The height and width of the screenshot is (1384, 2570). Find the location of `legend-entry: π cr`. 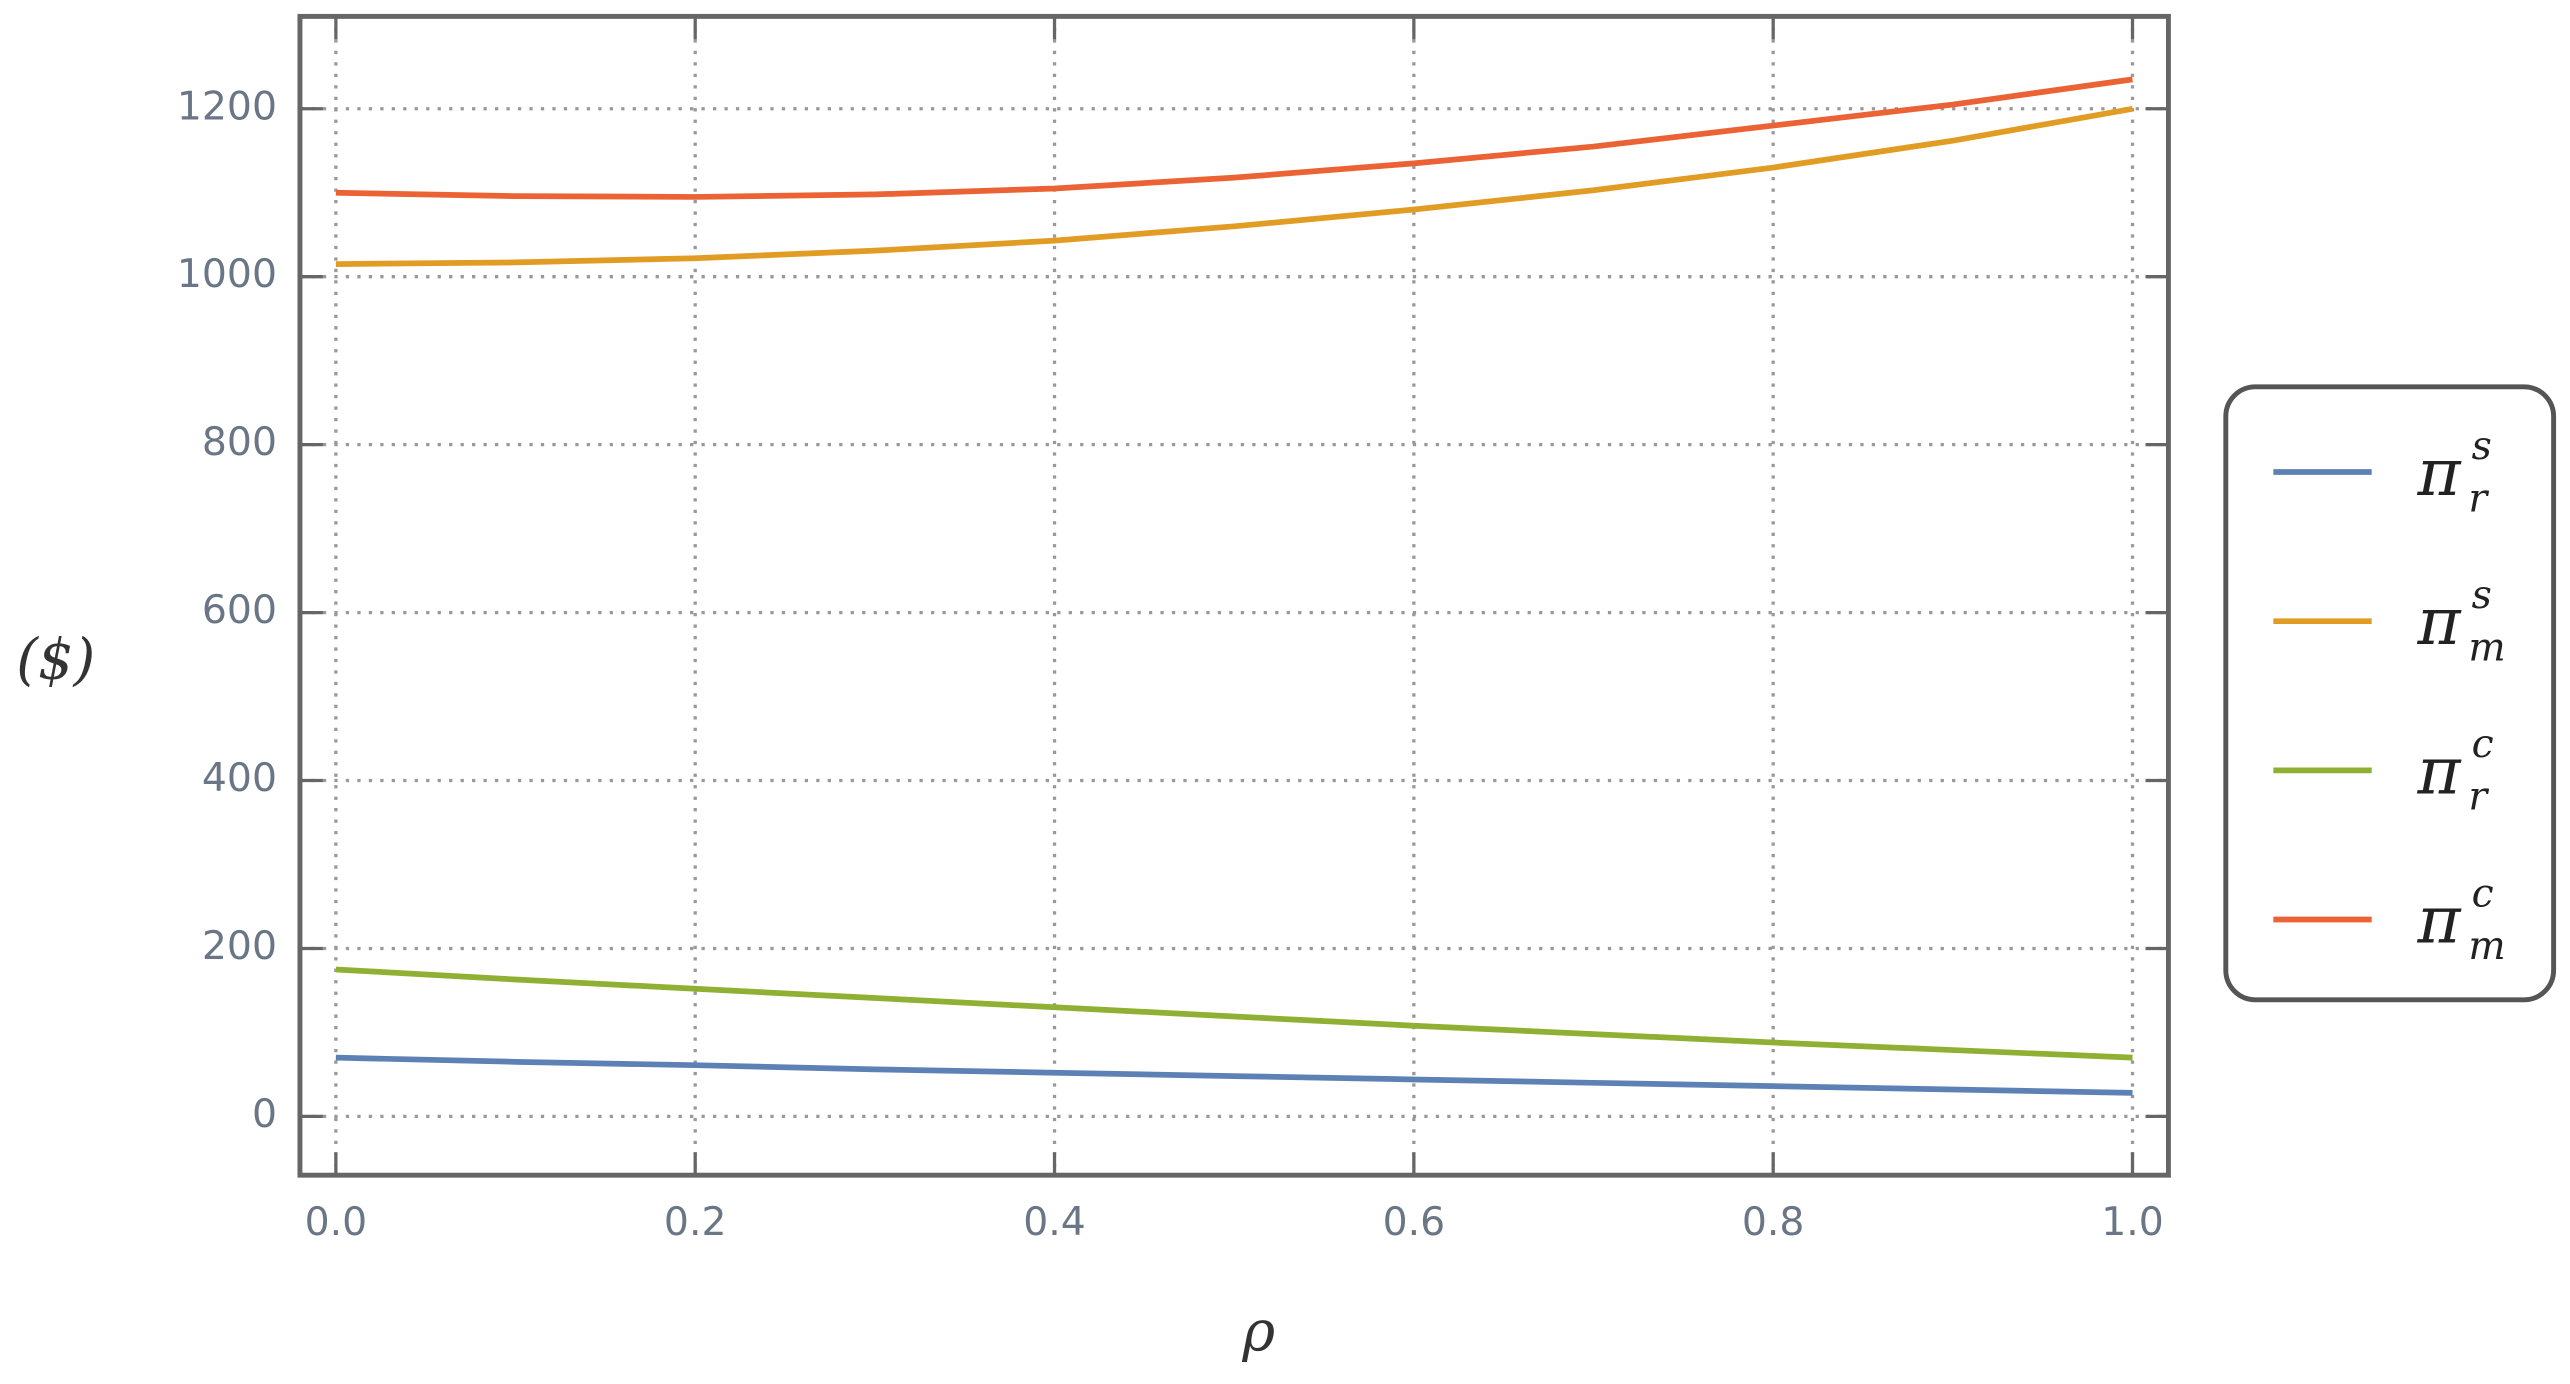

legend-entry: π cr is located at coordinates (2455, 770).